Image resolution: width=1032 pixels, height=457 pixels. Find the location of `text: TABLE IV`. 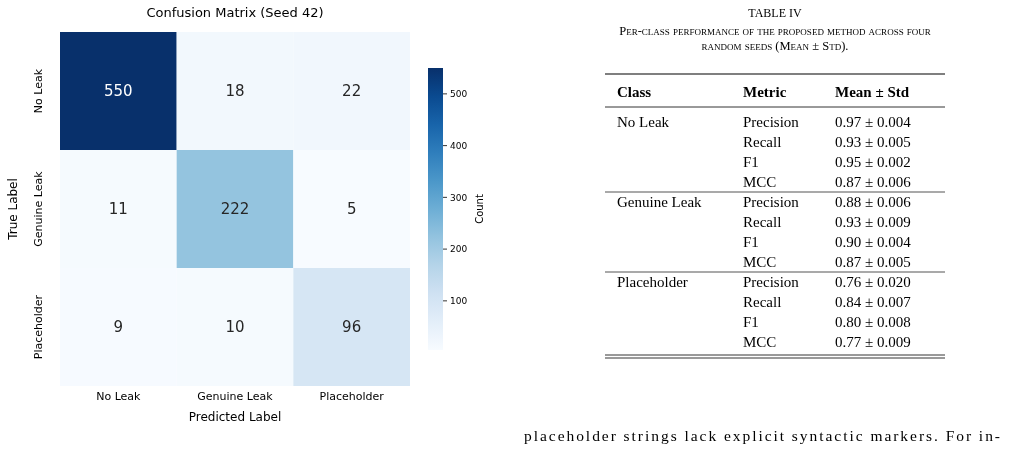

text: TABLE IV is located at coordinates (775, 13).